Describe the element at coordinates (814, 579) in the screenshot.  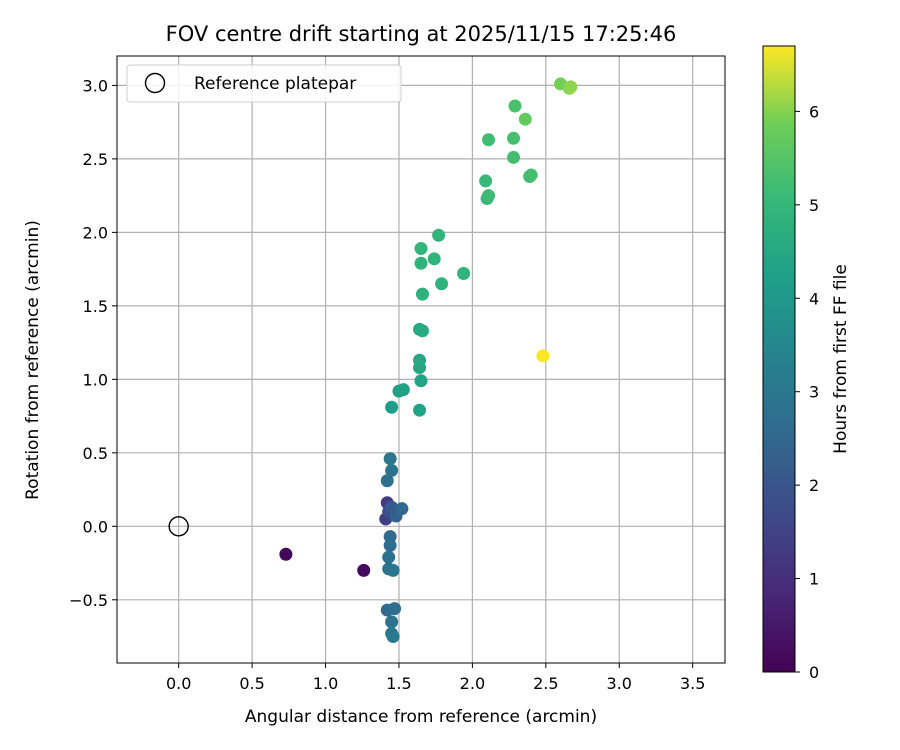
I see `colorbar-tick-label: 1` at that location.